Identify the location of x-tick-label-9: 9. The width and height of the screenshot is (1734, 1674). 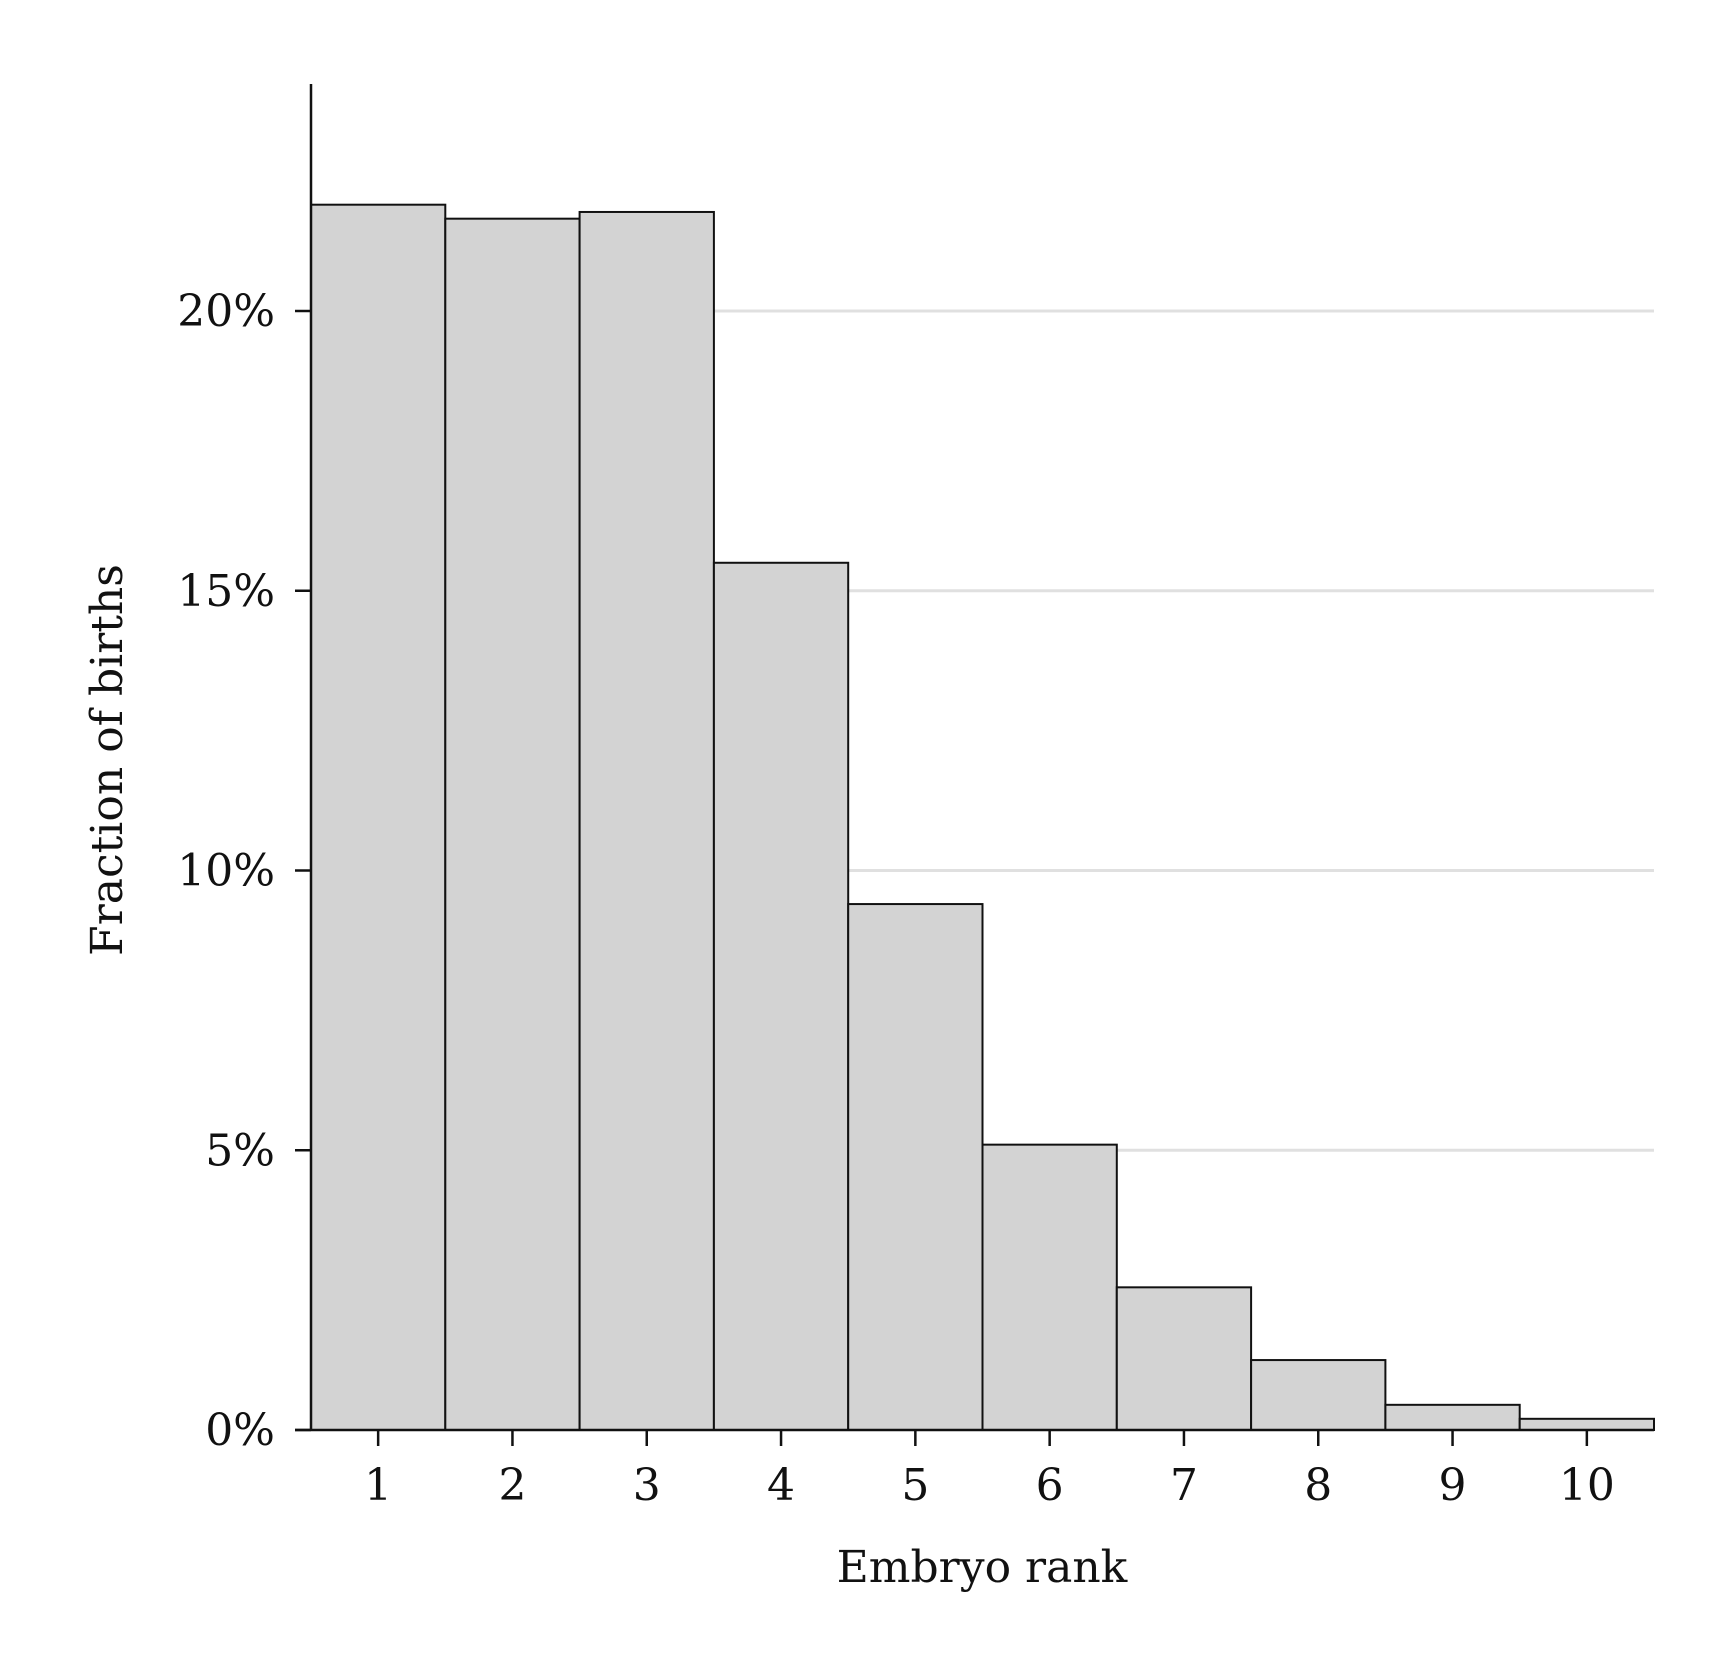
(1453, 1485).